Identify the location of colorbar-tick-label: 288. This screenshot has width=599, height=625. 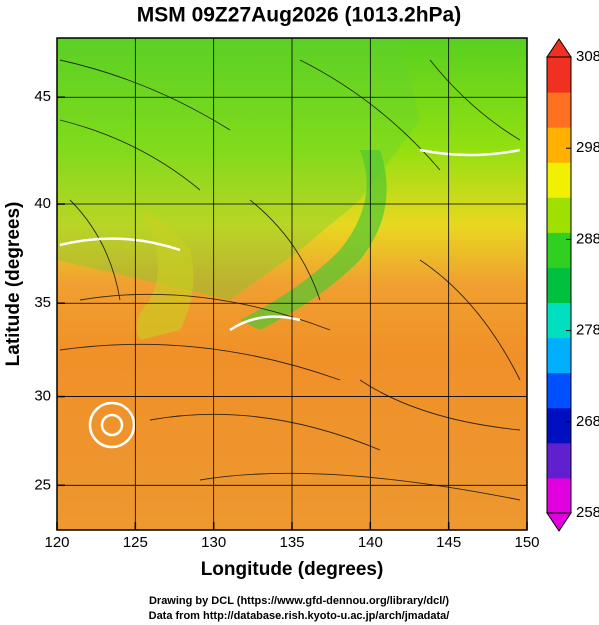
(587, 238).